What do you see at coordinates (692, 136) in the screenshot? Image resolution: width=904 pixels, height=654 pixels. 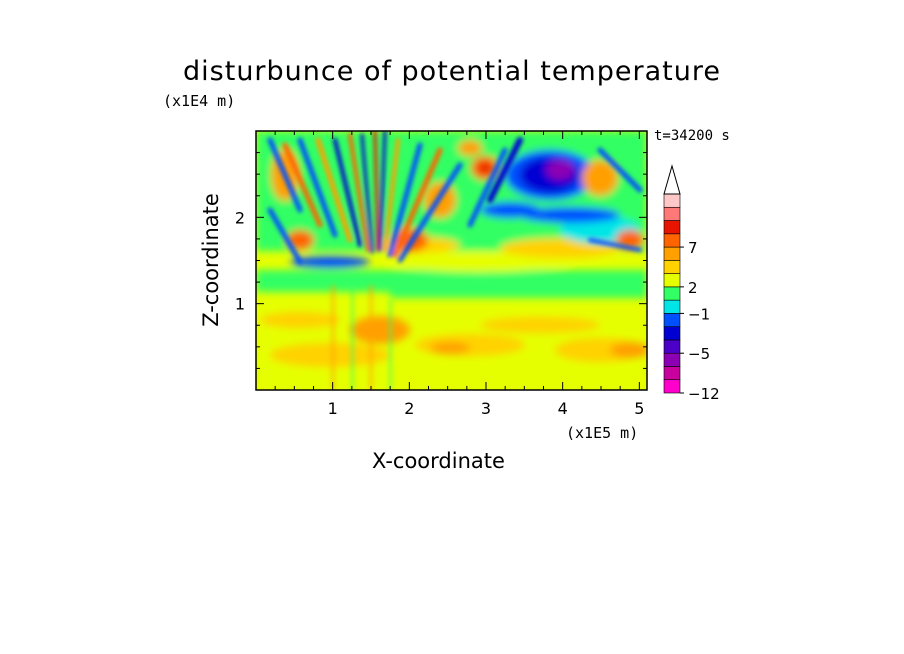 I see `time-annotation: t=34200 s` at bounding box center [692, 136].